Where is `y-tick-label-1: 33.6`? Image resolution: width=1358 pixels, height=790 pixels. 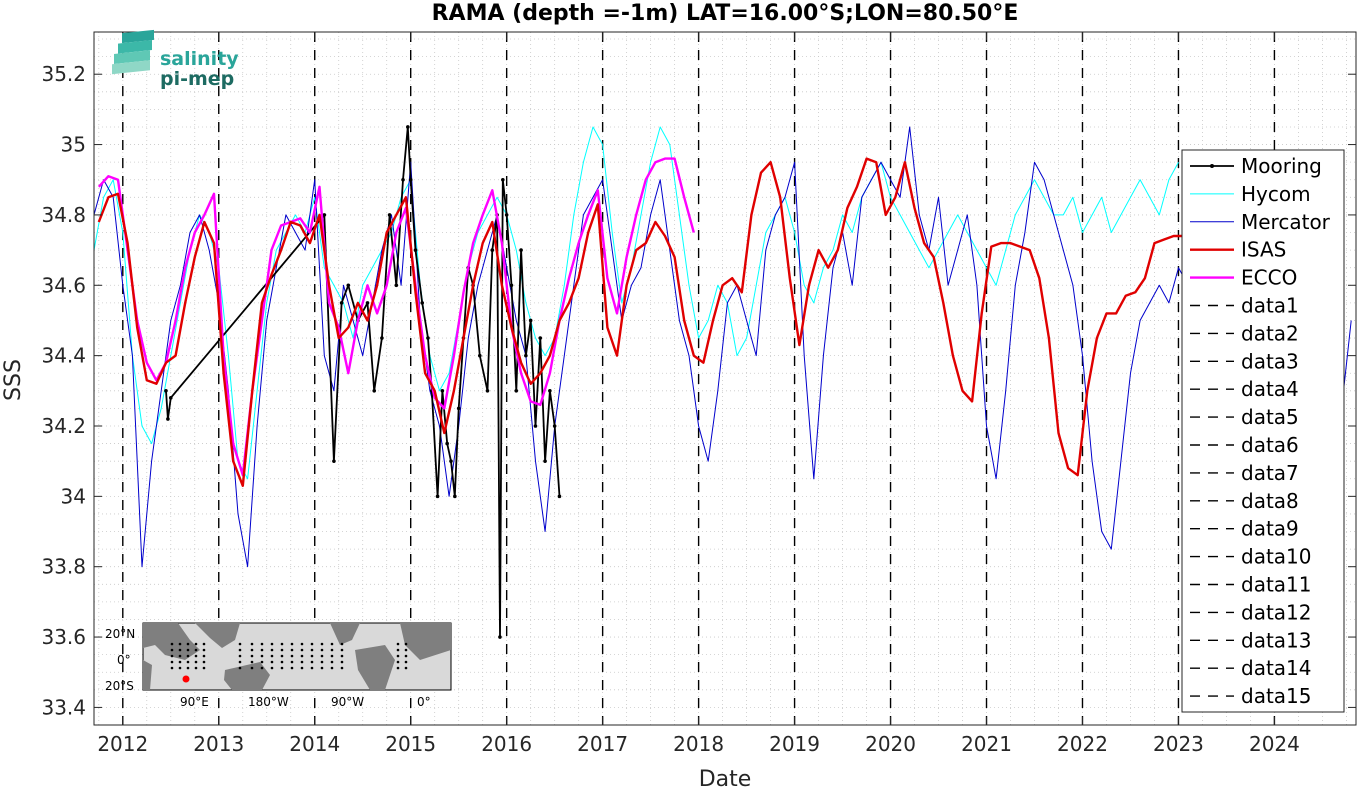
y-tick-label-1: 33.6 is located at coordinates (63, 637).